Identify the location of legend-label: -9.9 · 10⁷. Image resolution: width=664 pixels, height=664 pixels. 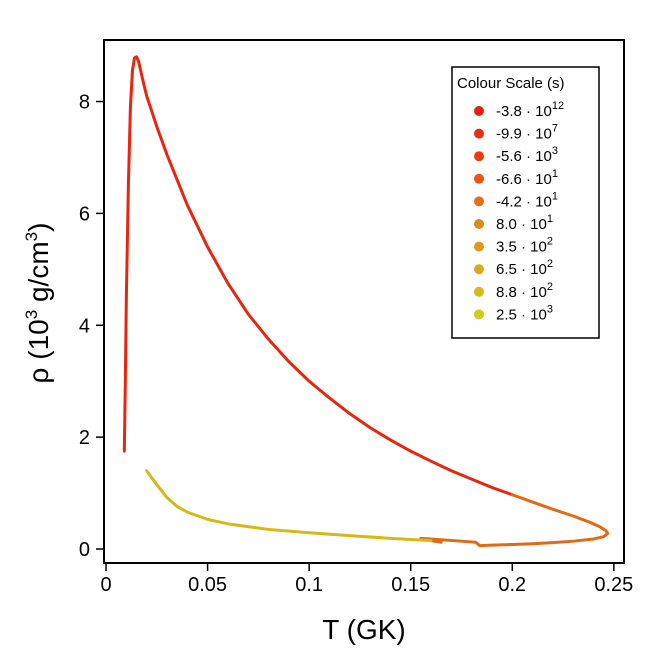
(527, 133).